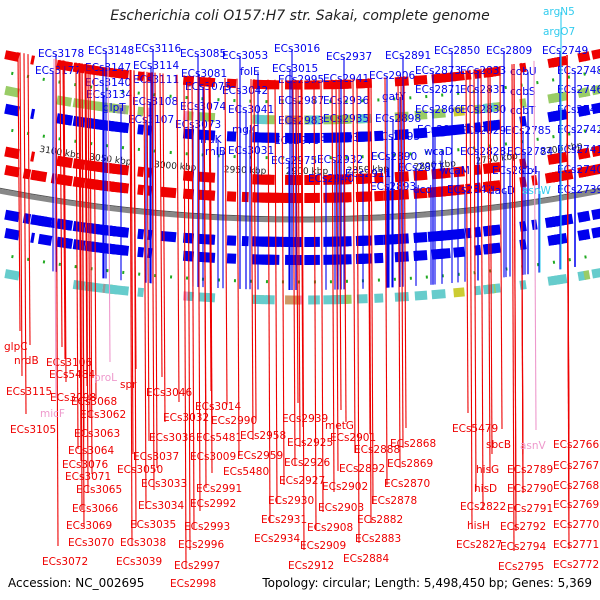 This screenshot has height=600, width=600. I want to click on rna-label-minus-leader, so click(109, 215).